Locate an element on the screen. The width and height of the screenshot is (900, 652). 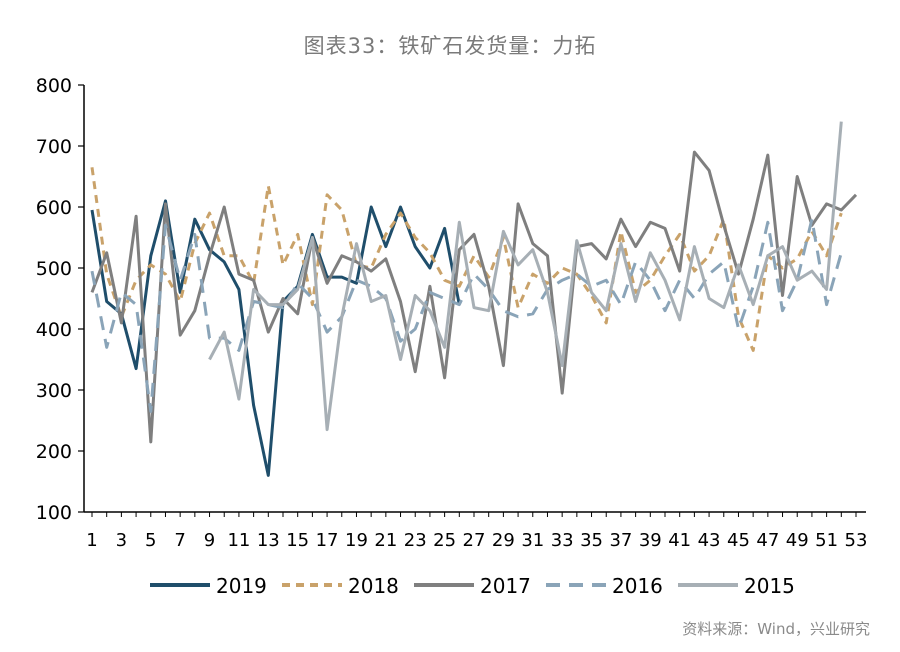
y-tick-label: 400 is located at coordinates (54, 330).